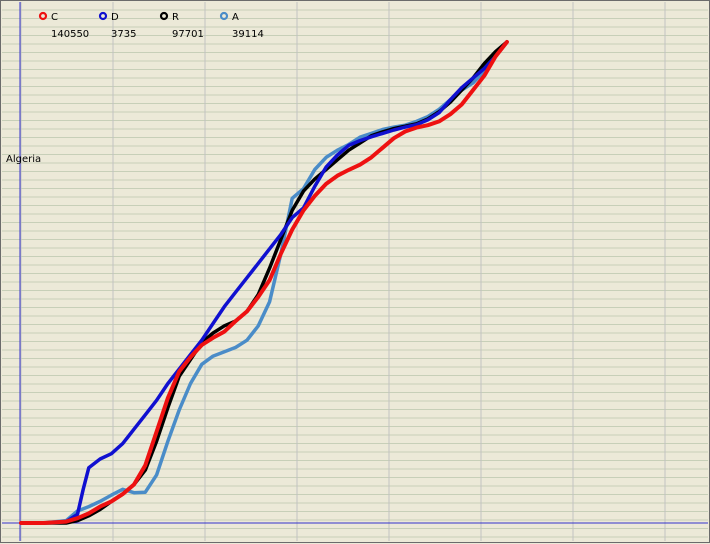  Describe the element at coordinates (123, 34) in the screenshot. I see `legend-count-d: 3735` at that location.